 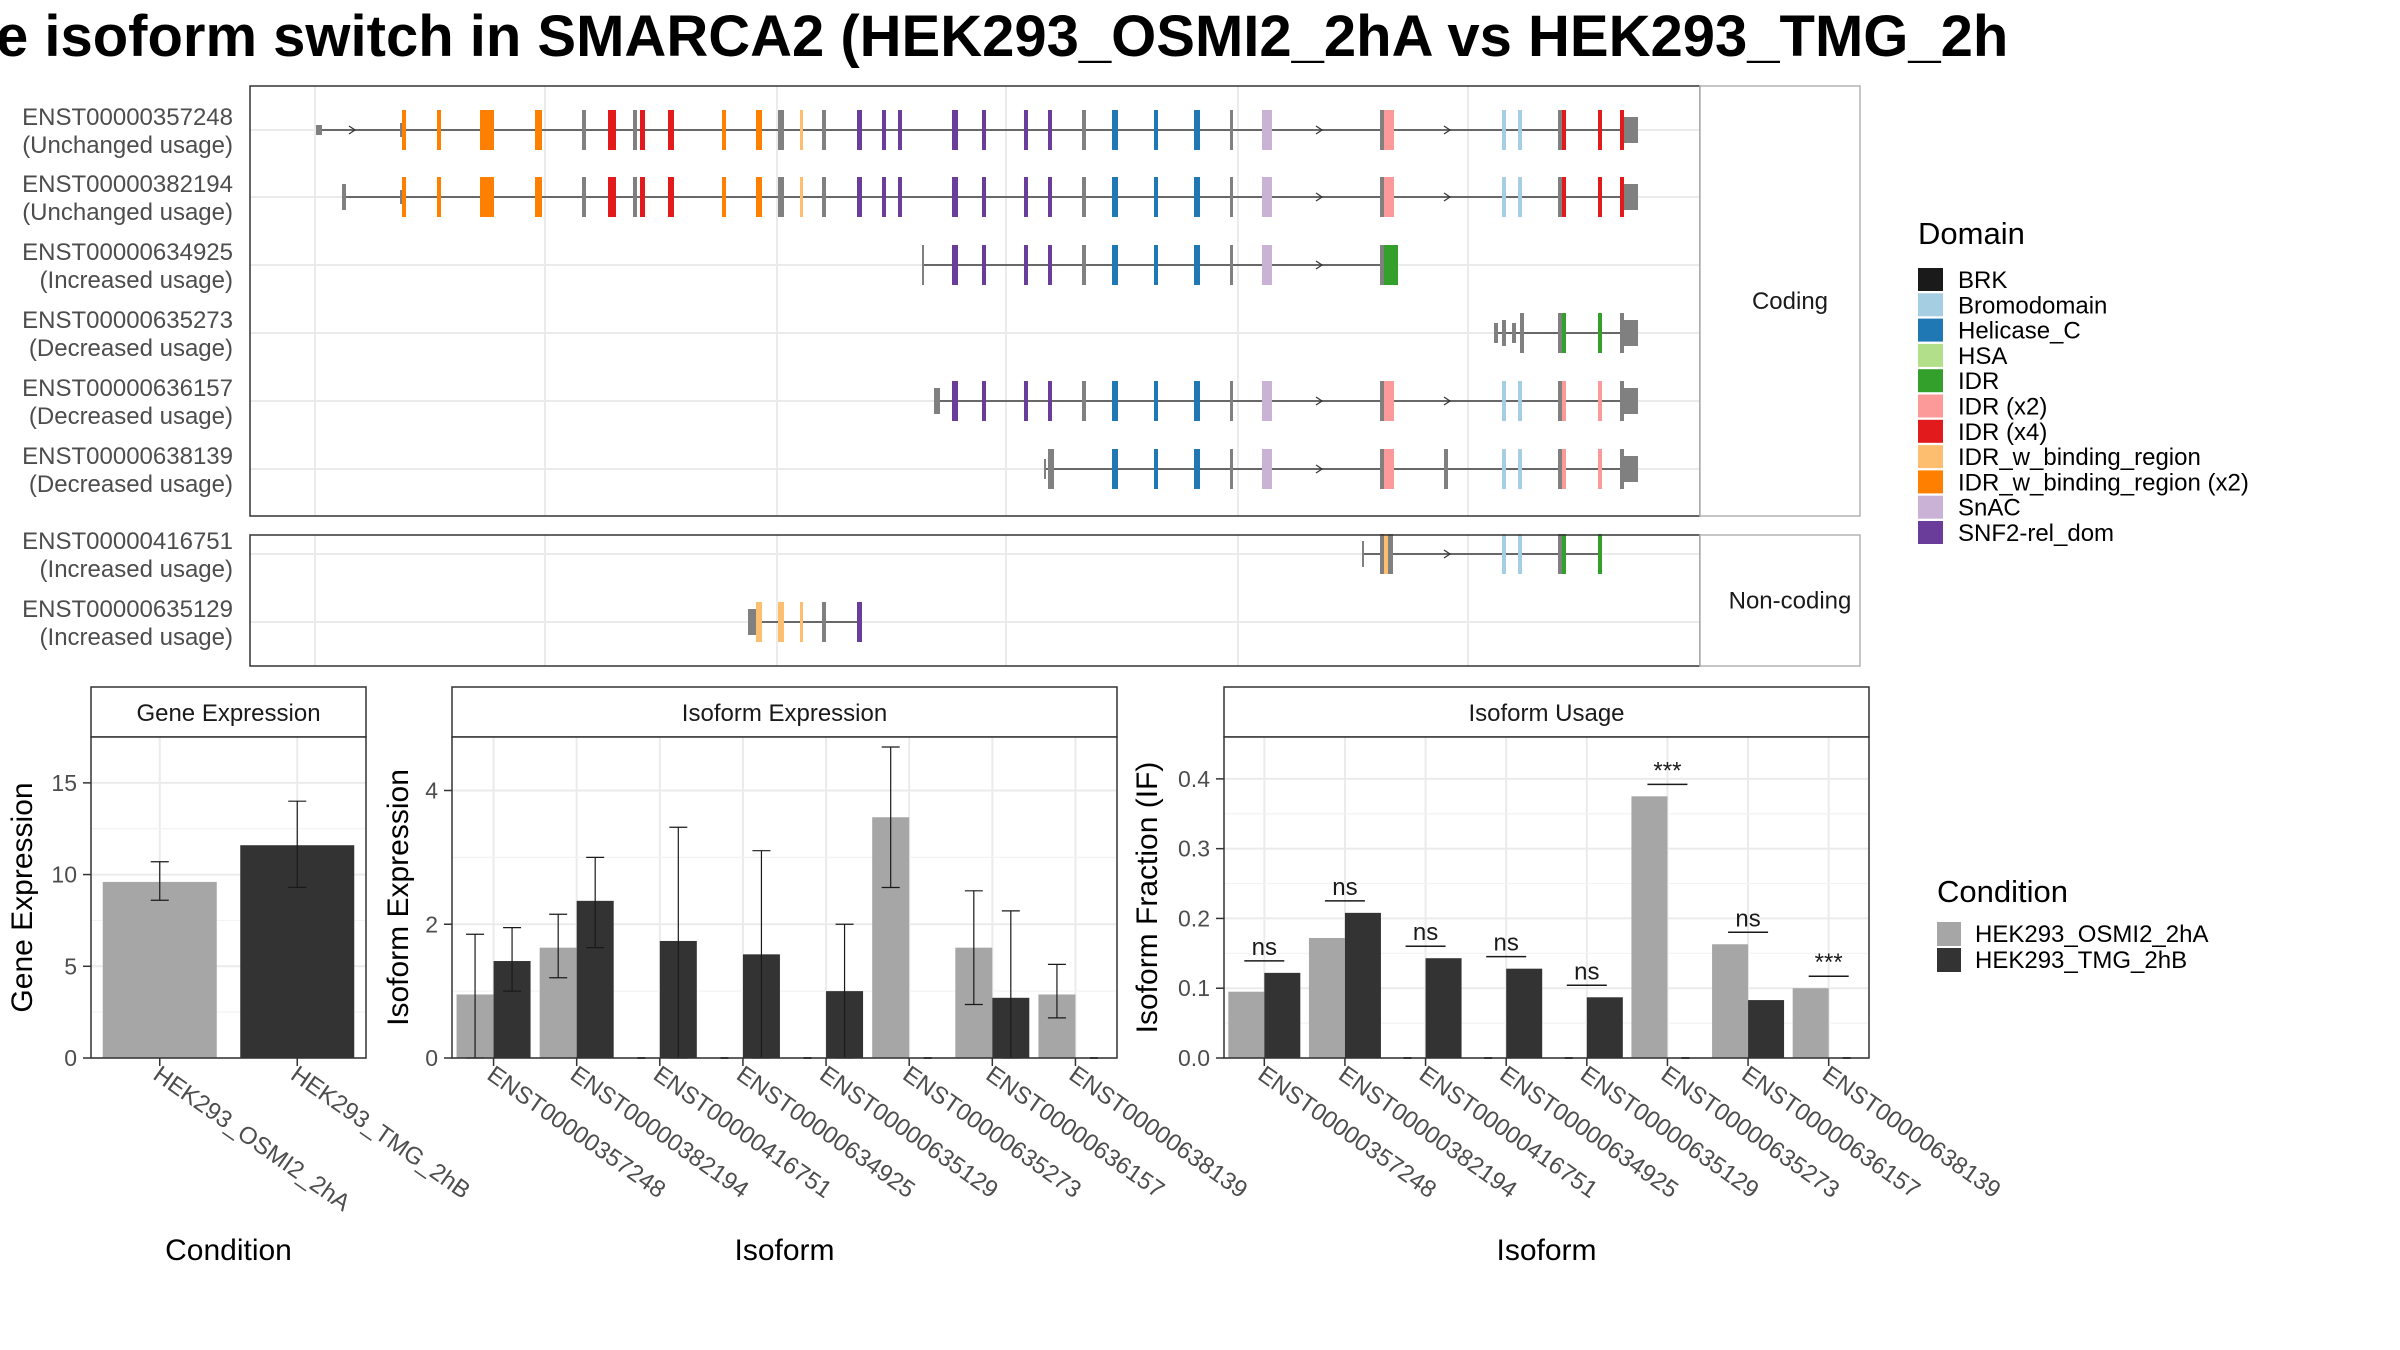 What do you see at coordinates (784, 713) in the screenshot?
I see `panel-strip-title: Isoform Expression` at bounding box center [784, 713].